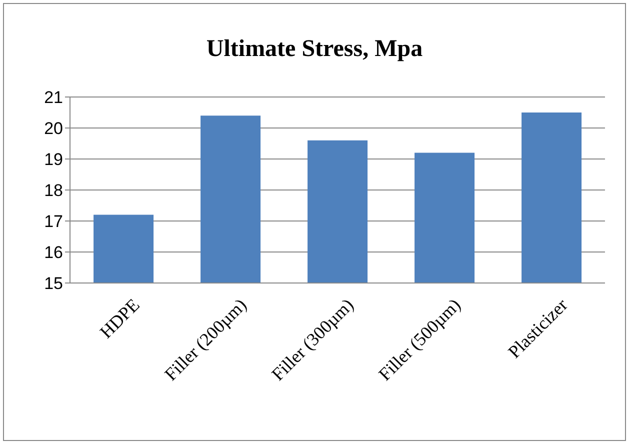  I want to click on y-tick-label: 19, so click(53, 160).